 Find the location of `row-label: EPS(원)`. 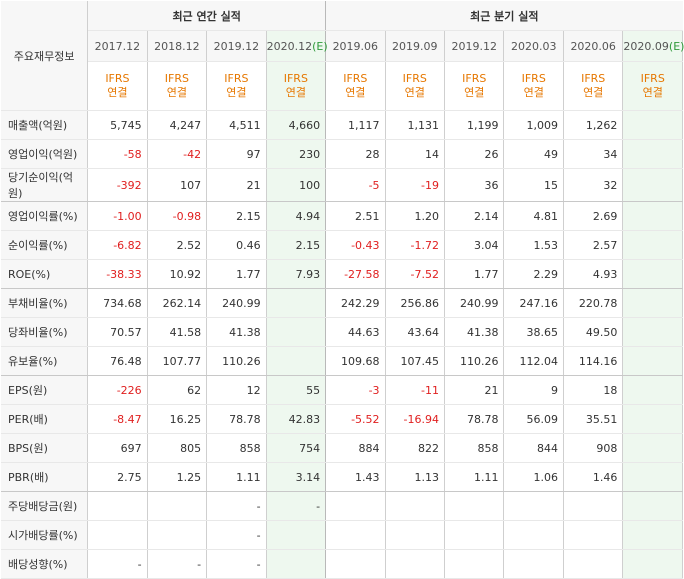

row-label: EPS(원) is located at coordinates (45, 390).